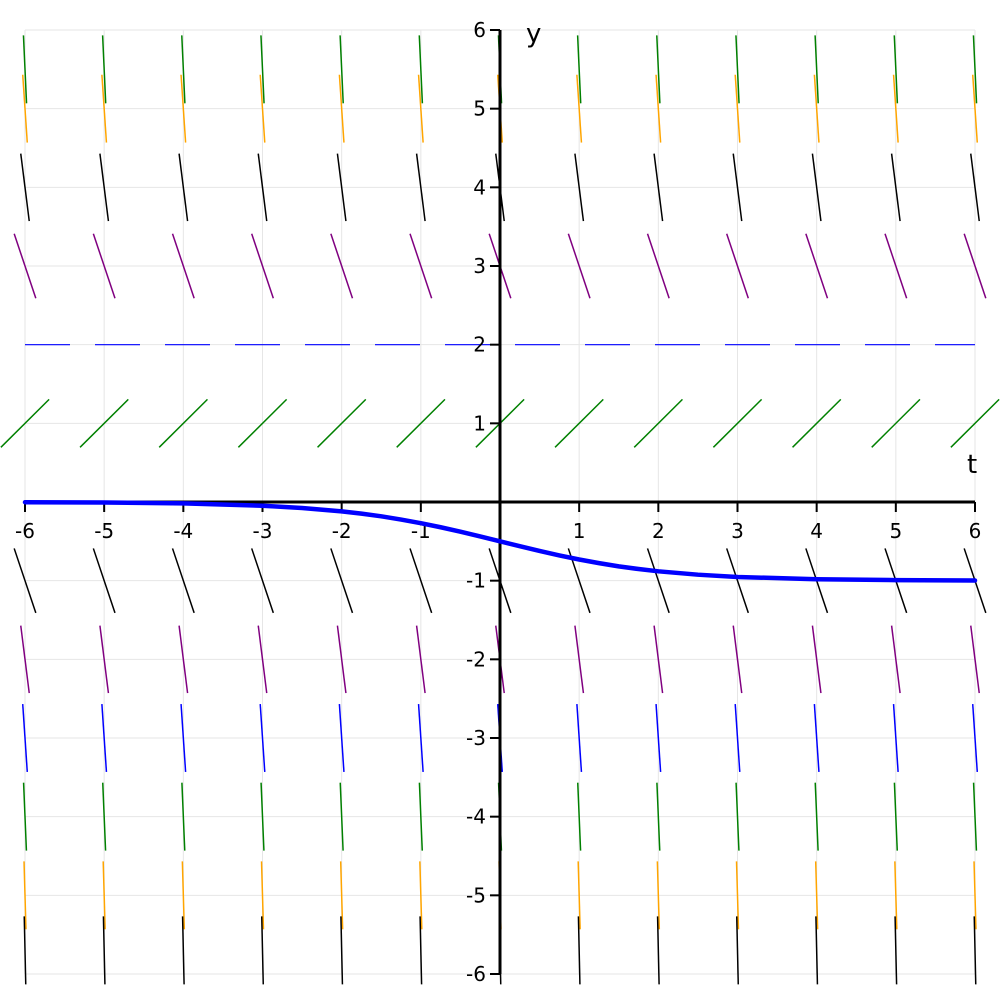  I want to click on x-tick-label: -2, so click(342, 531).